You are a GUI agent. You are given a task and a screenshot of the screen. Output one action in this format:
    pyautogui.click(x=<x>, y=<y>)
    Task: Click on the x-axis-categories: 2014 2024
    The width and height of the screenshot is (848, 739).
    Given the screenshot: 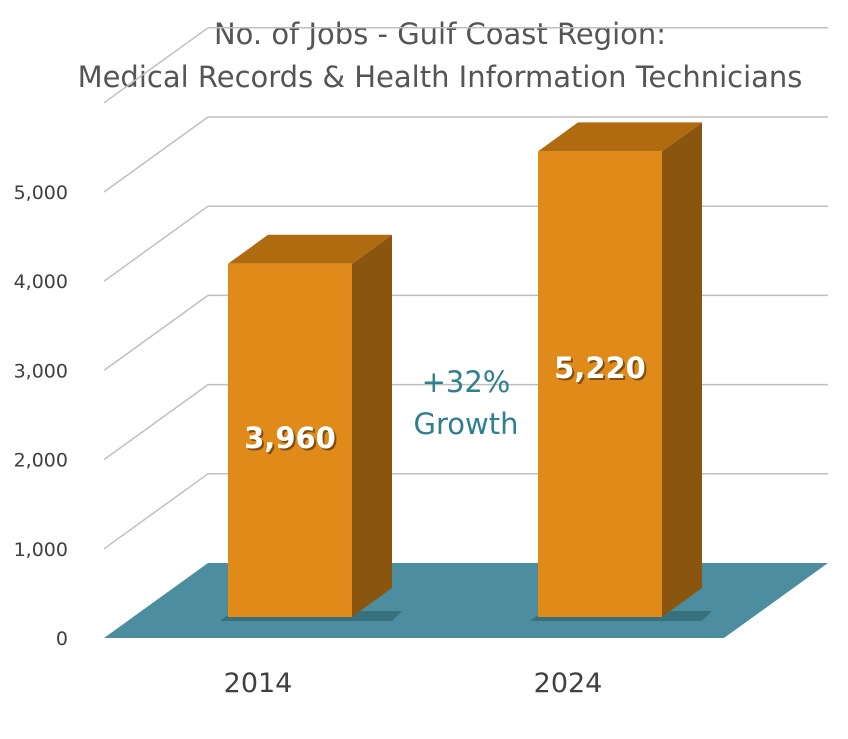 What is the action you would take?
    pyautogui.click(x=413, y=683)
    